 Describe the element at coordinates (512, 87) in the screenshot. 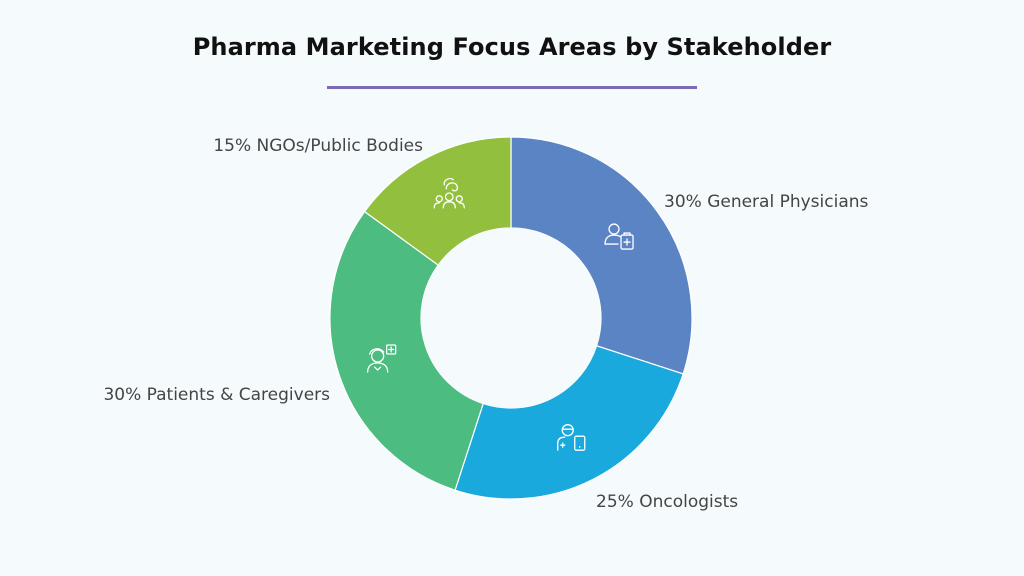

I see `title-underline` at that location.